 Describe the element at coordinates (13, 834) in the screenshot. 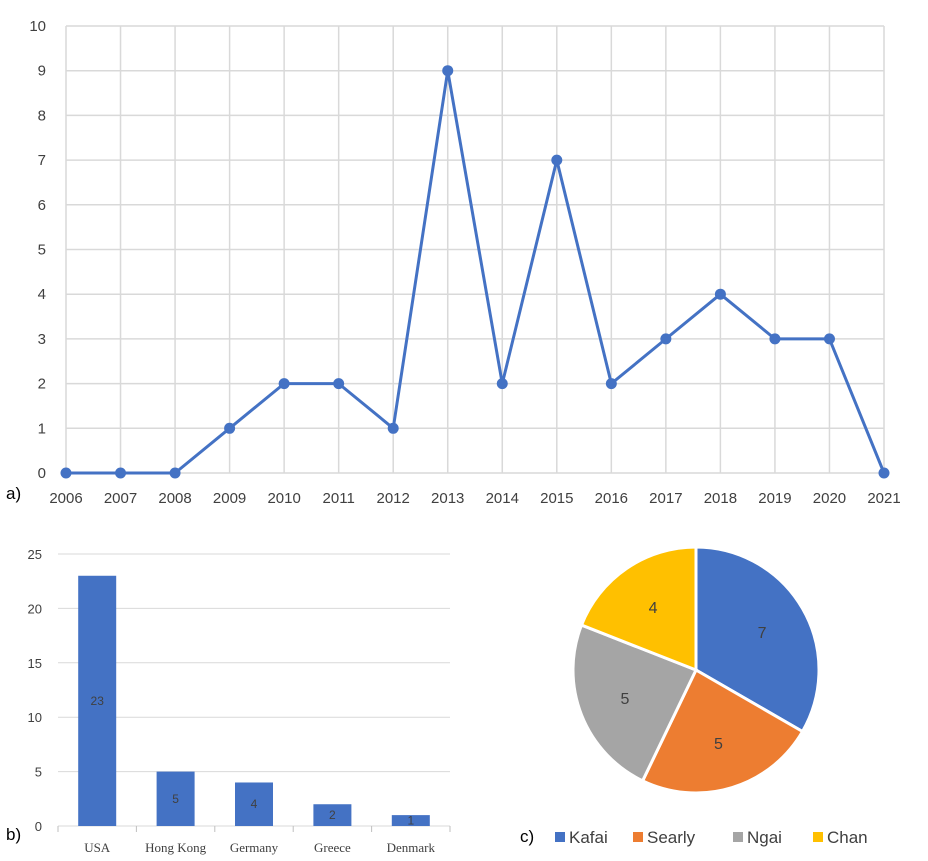

I see `panel-label-b: b)` at that location.